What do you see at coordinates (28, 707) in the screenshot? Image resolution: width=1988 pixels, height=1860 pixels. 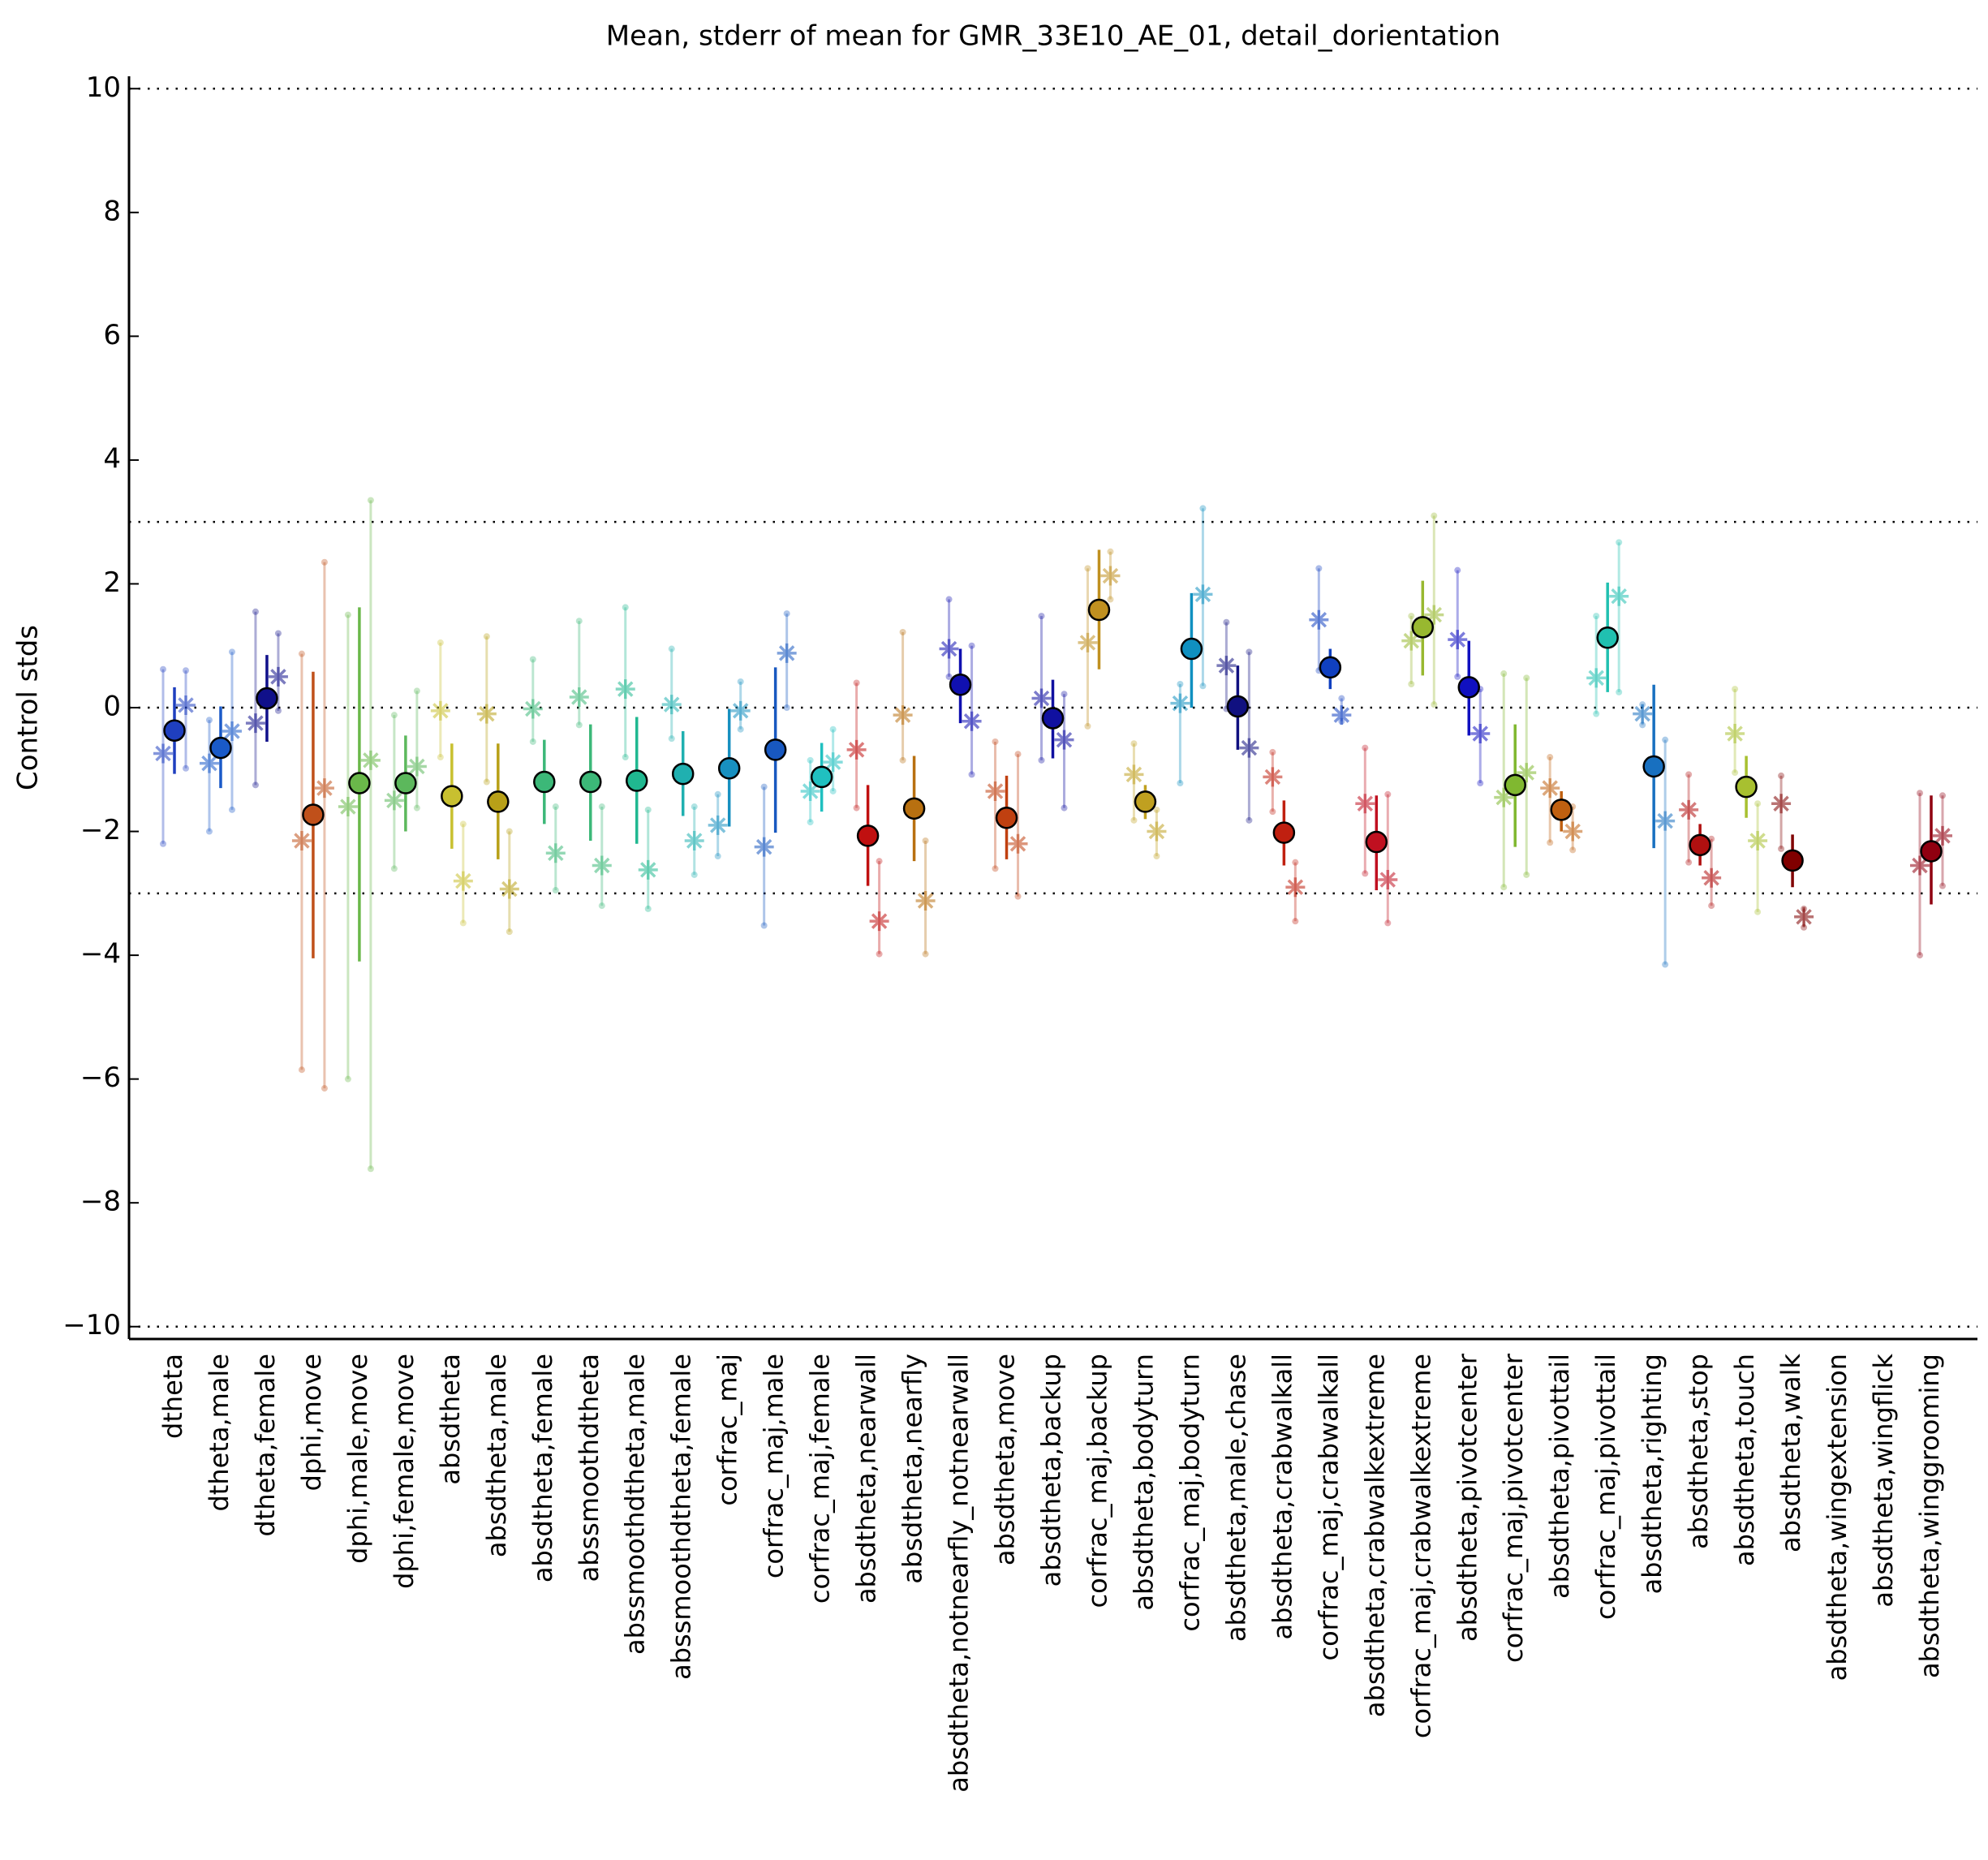 I see `y-axis-label: Control stds` at bounding box center [28, 707].